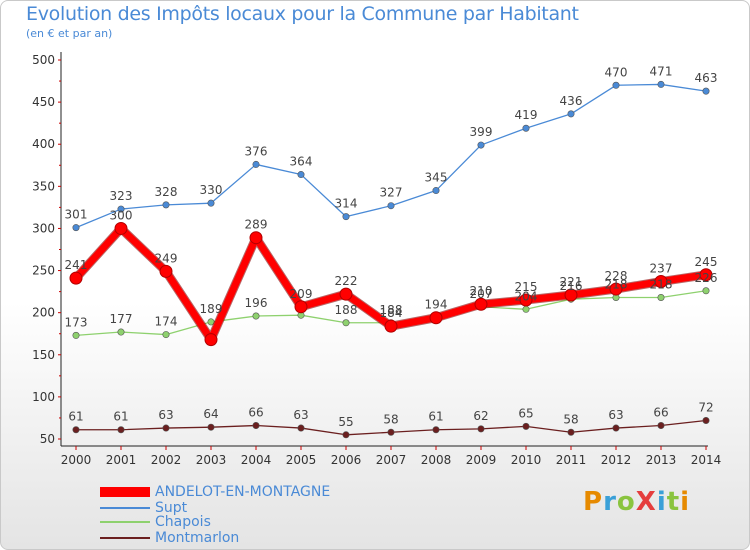 The image size is (750, 550). I want to click on y-tick-label: 250, so click(43, 271).